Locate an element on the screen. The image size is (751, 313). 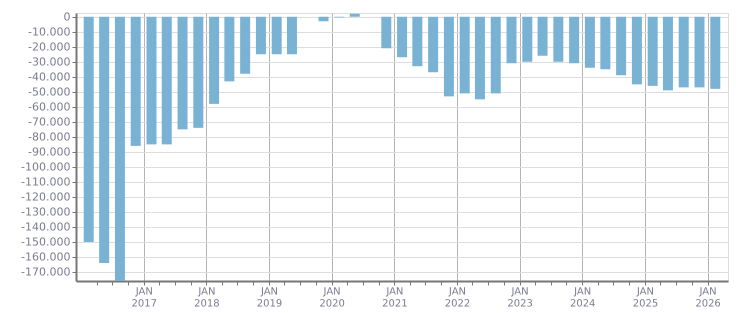
y-tick-label: -30.000 is located at coordinates (49, 61).